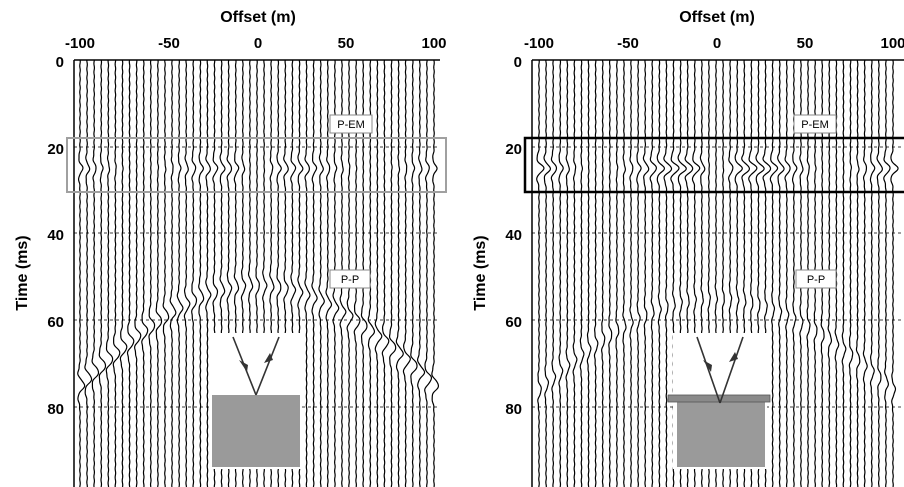 Image resolution: width=904 pixels, height=487 pixels. Describe the element at coordinates (258, 17) in the screenshot. I see `left-xlabel: Offset (m)` at that location.